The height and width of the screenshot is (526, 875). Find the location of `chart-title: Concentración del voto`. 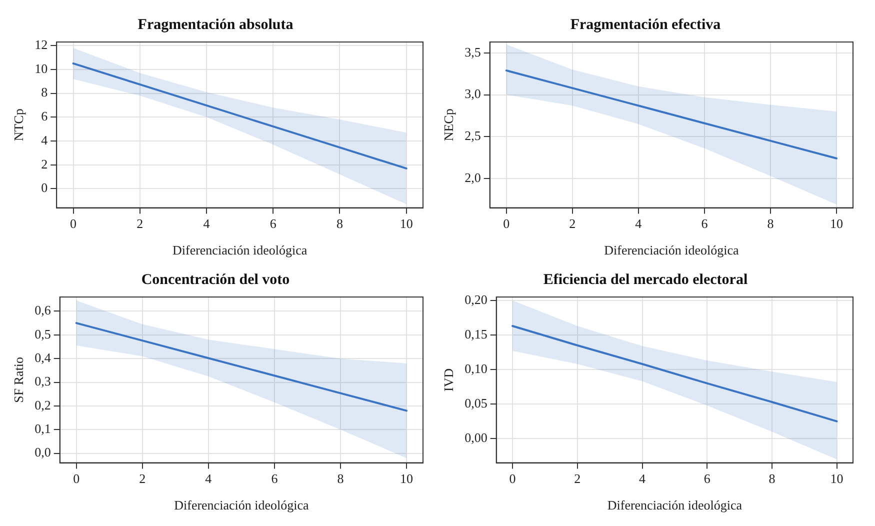

chart-title: Concentración del voto is located at coordinates (215, 280).